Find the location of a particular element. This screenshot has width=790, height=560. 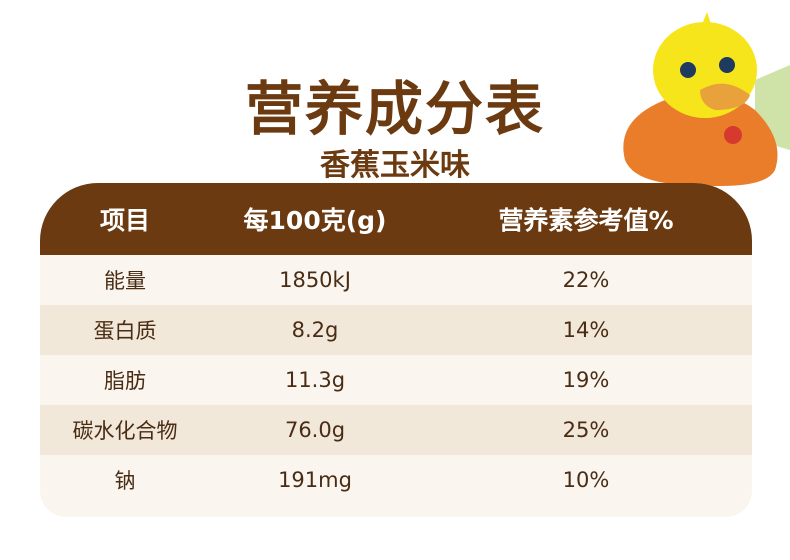

right-eye is located at coordinates (727, 65).